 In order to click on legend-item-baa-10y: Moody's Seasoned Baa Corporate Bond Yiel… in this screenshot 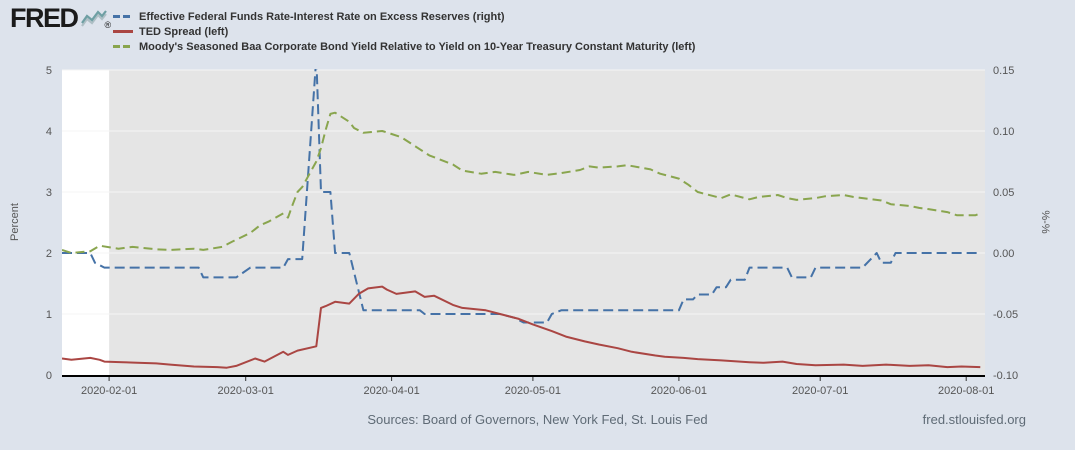, I will do `click(404, 46)`.